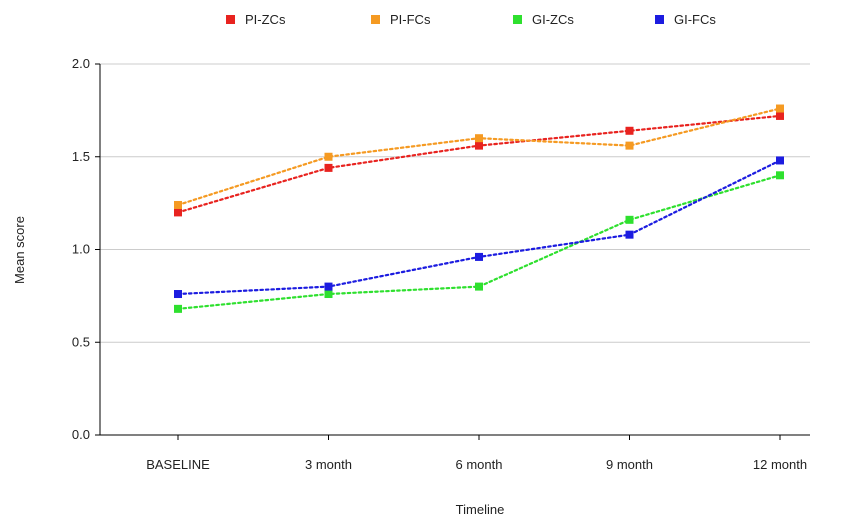 This screenshot has height=519, width=845. What do you see at coordinates (265, 19) in the screenshot?
I see `legend-label: PI-ZCs` at bounding box center [265, 19].